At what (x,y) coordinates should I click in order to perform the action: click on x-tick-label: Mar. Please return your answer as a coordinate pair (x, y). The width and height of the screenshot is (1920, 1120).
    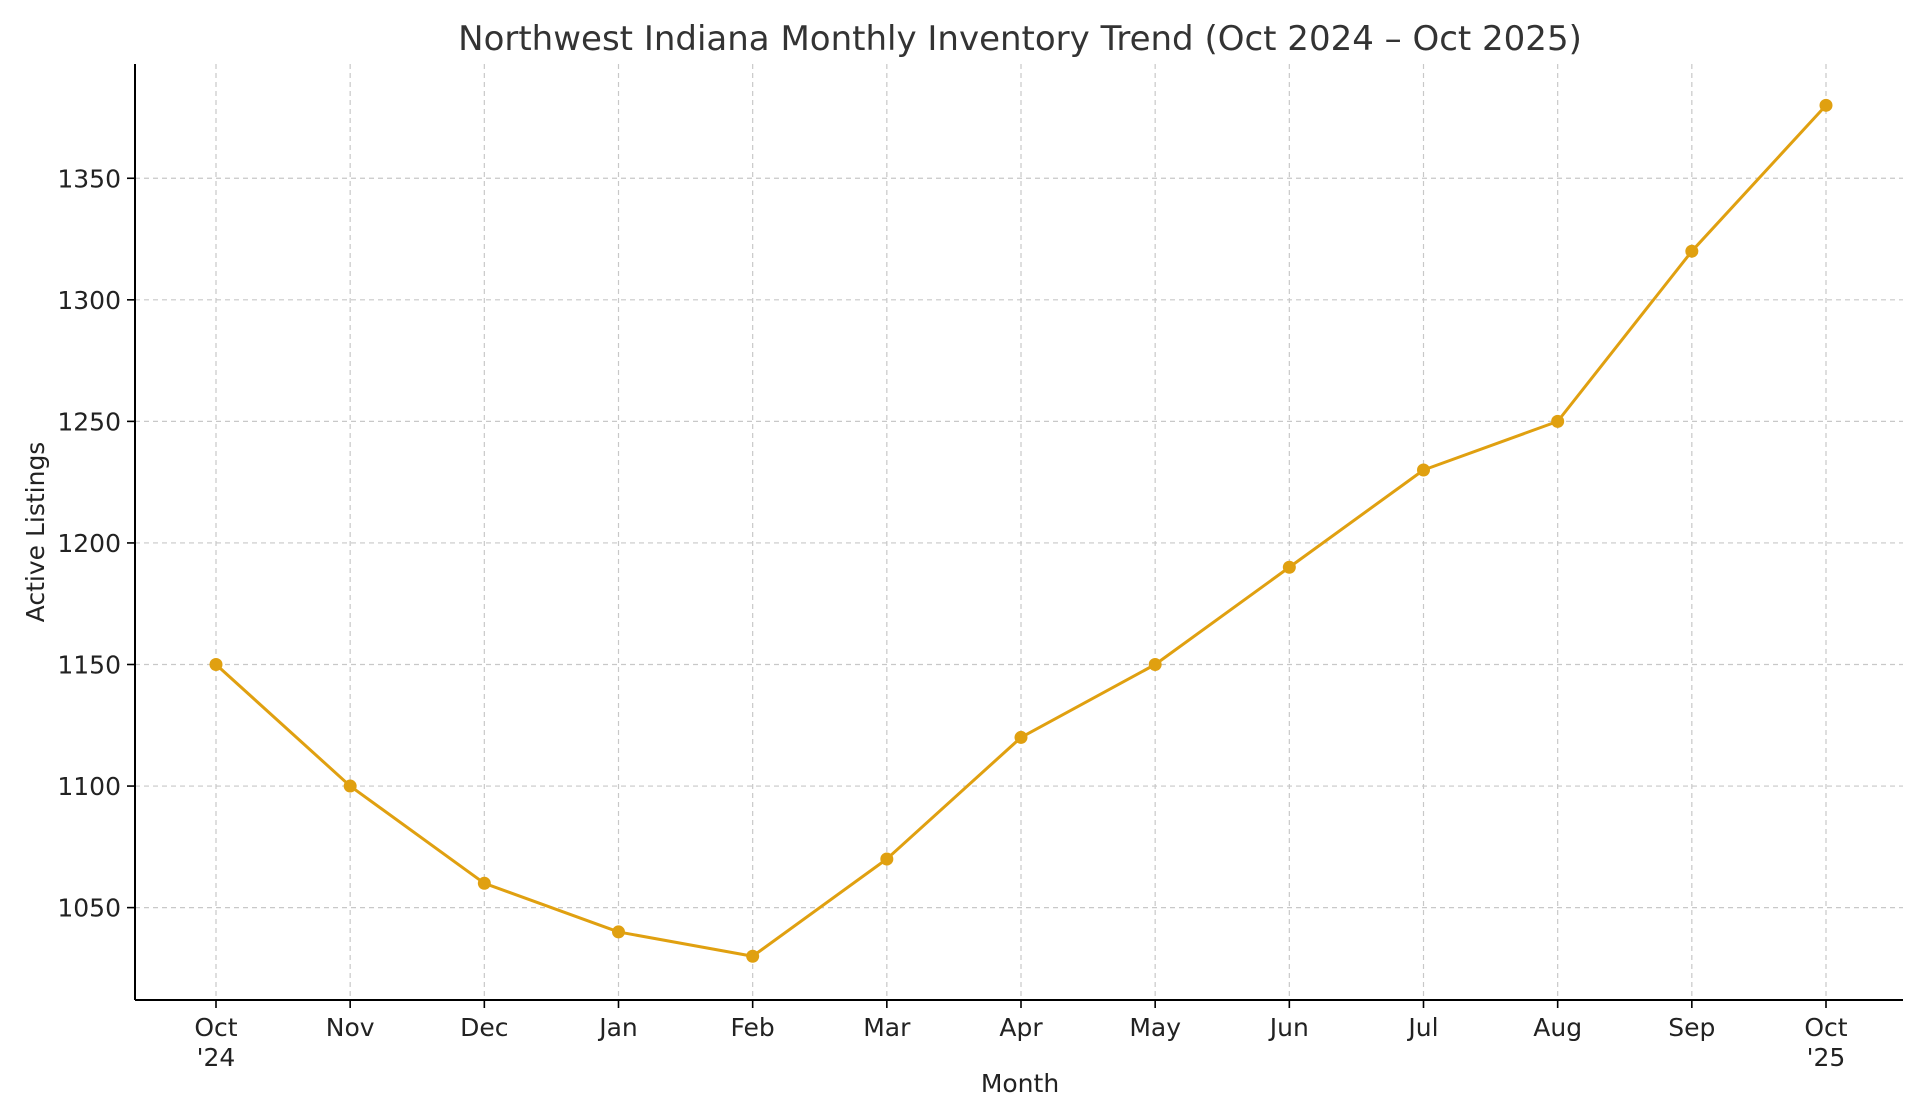
    Looking at the image, I should click on (887, 1027).